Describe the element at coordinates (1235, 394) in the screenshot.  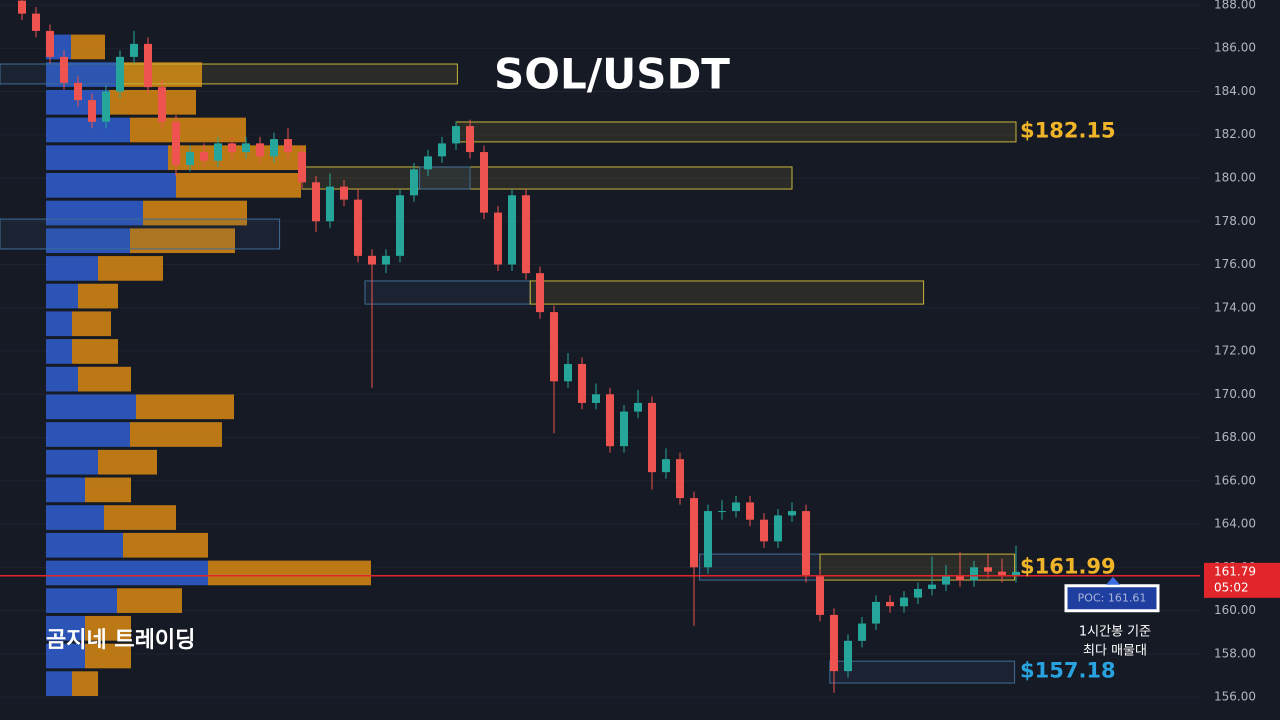
I see `y-tick-label: 170.00` at that location.